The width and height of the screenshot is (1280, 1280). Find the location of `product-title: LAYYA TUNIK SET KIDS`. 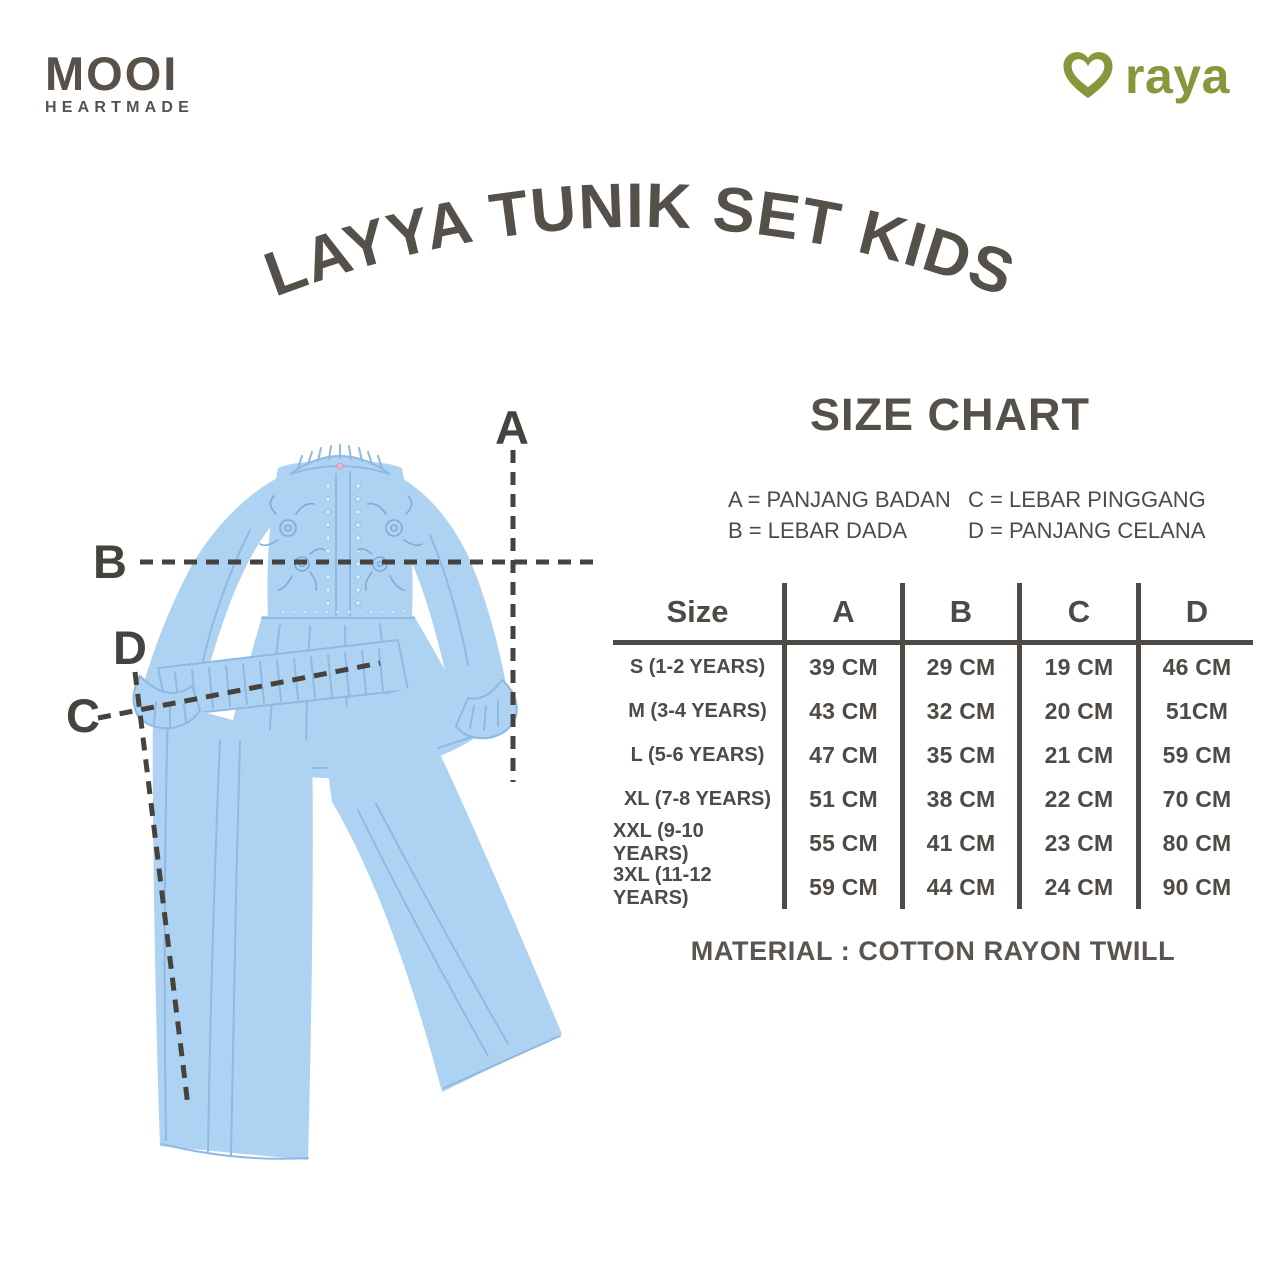

product-title: LAYYA TUNIK SET KIDS is located at coordinates (640, 240).